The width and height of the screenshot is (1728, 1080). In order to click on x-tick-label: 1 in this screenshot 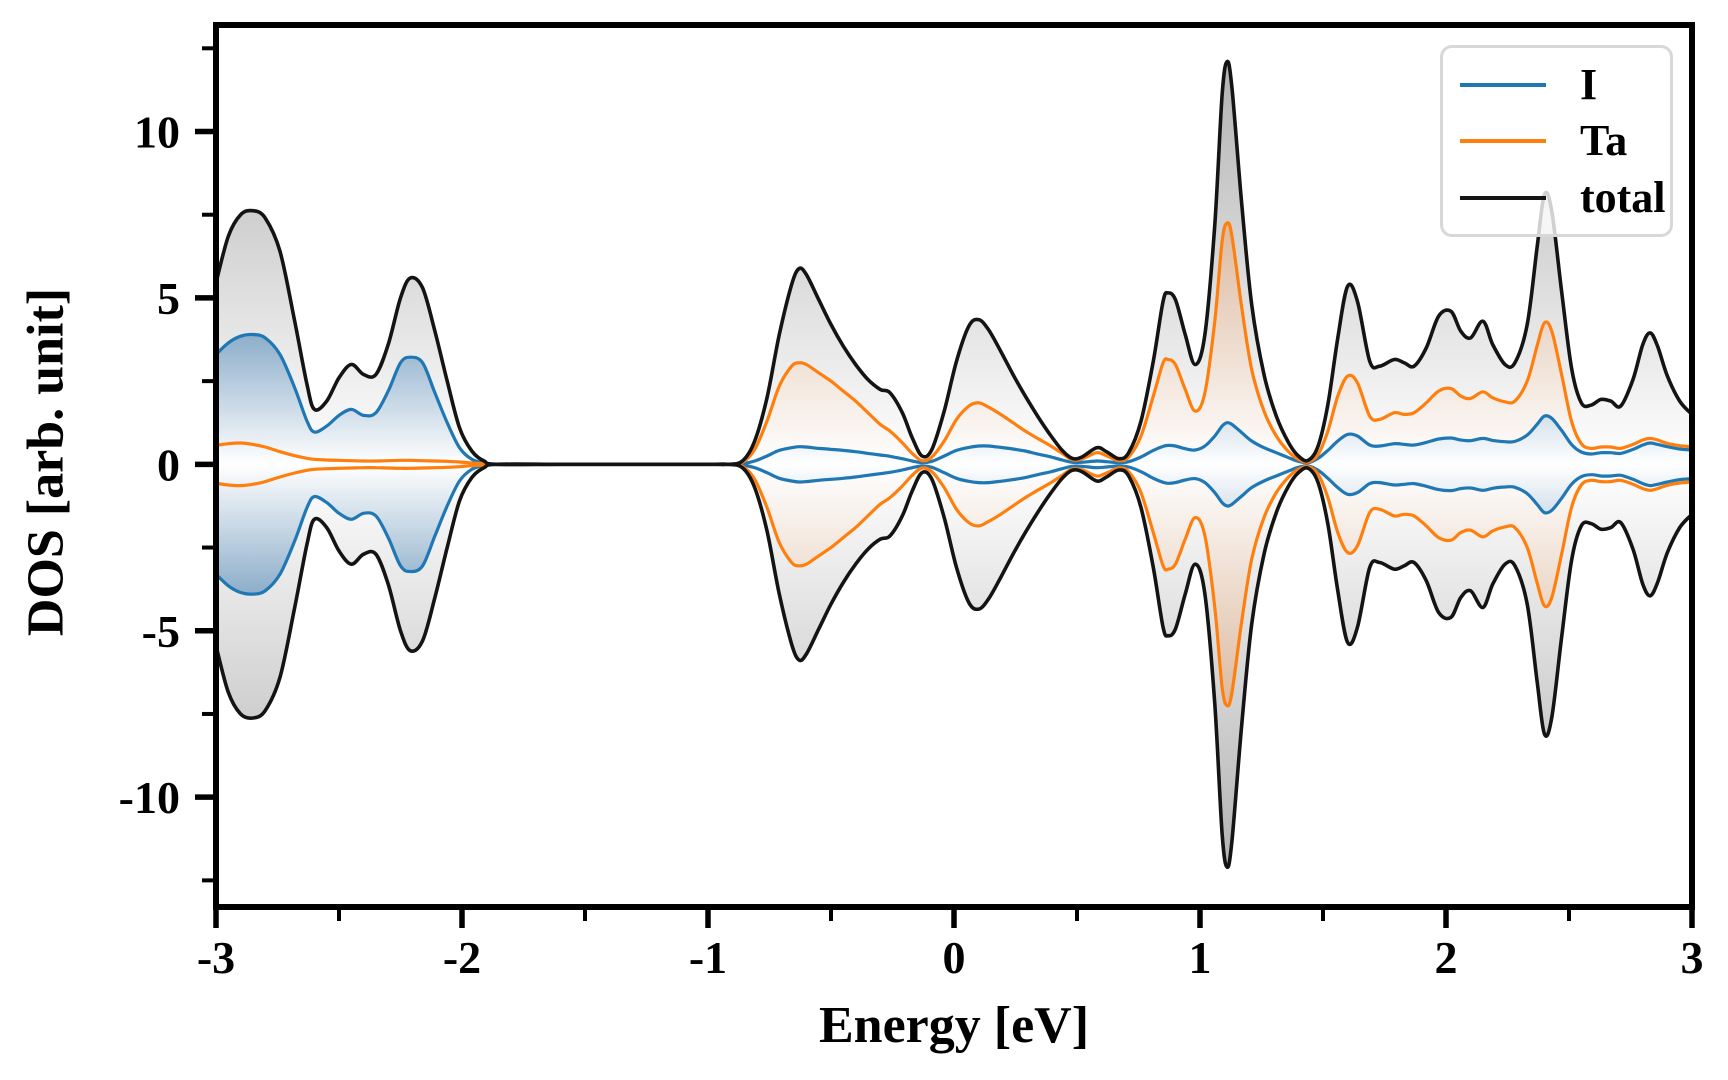, I will do `click(1200, 957)`.